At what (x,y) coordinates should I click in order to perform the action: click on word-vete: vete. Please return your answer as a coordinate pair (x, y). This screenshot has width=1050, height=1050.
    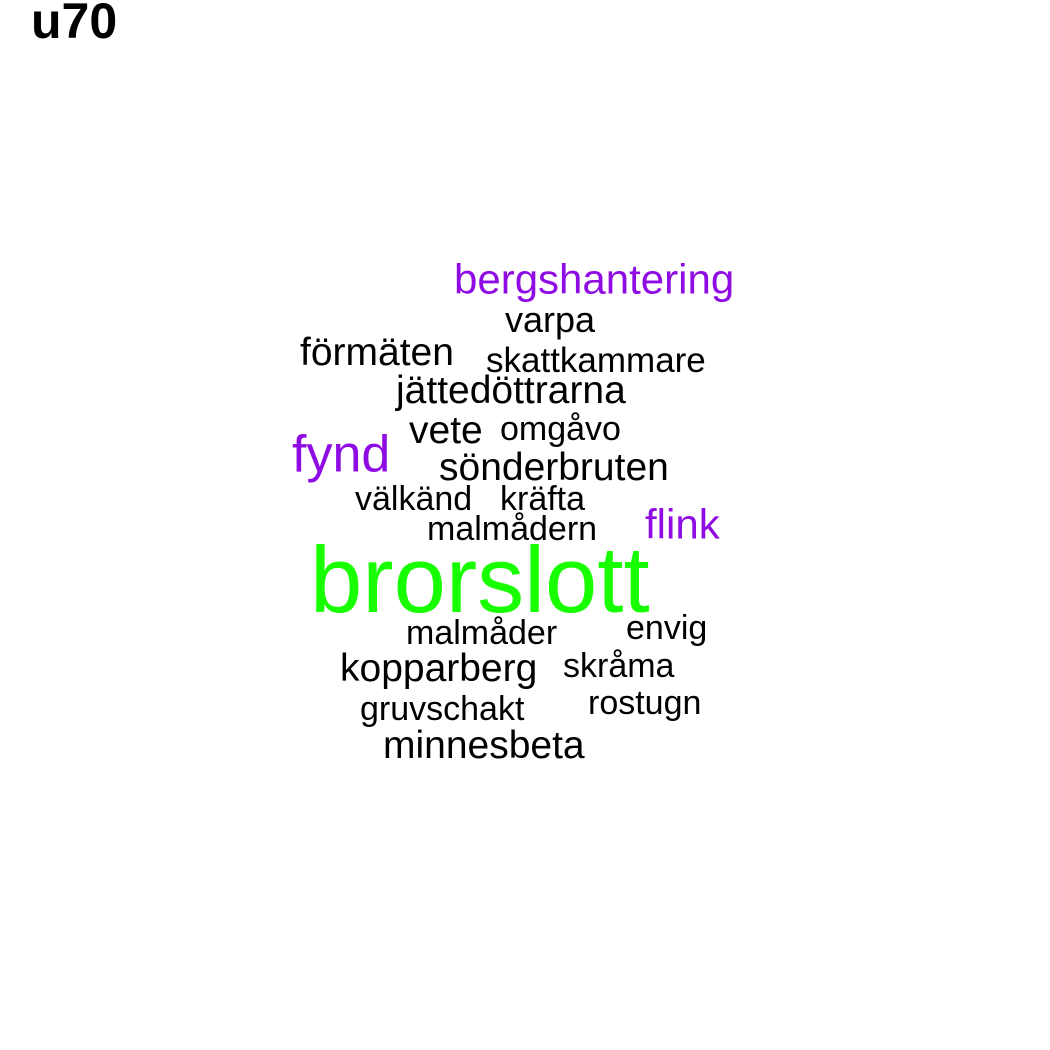
    Looking at the image, I should click on (446, 430).